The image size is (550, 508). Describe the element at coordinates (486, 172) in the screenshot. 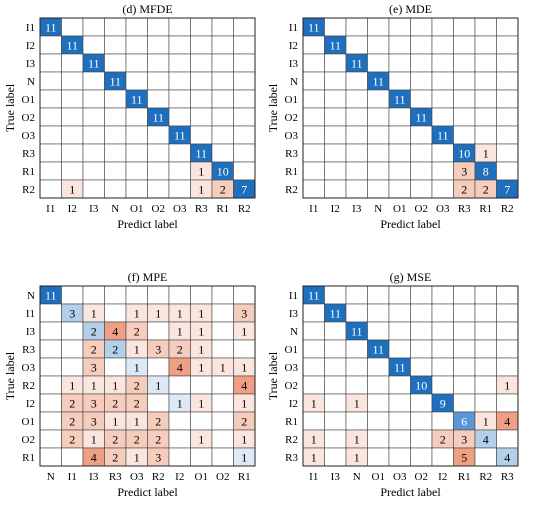

I see `cell-value: 8` at that location.